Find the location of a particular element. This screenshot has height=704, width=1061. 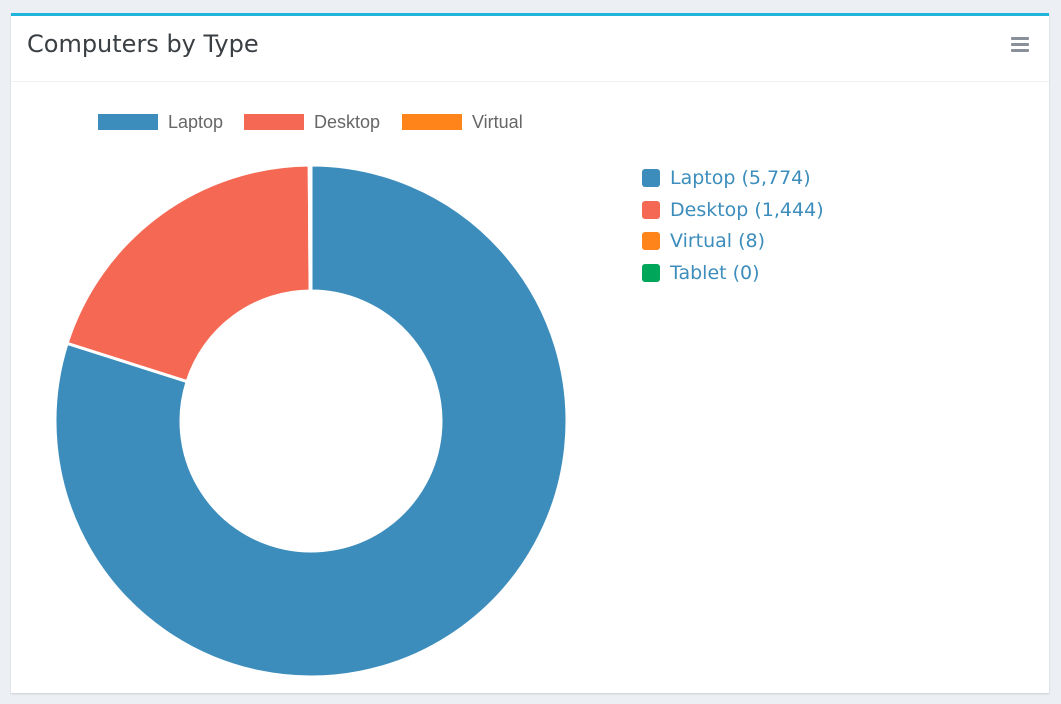

chart-legend-item-laptop: Laptop is located at coordinates (160, 122).